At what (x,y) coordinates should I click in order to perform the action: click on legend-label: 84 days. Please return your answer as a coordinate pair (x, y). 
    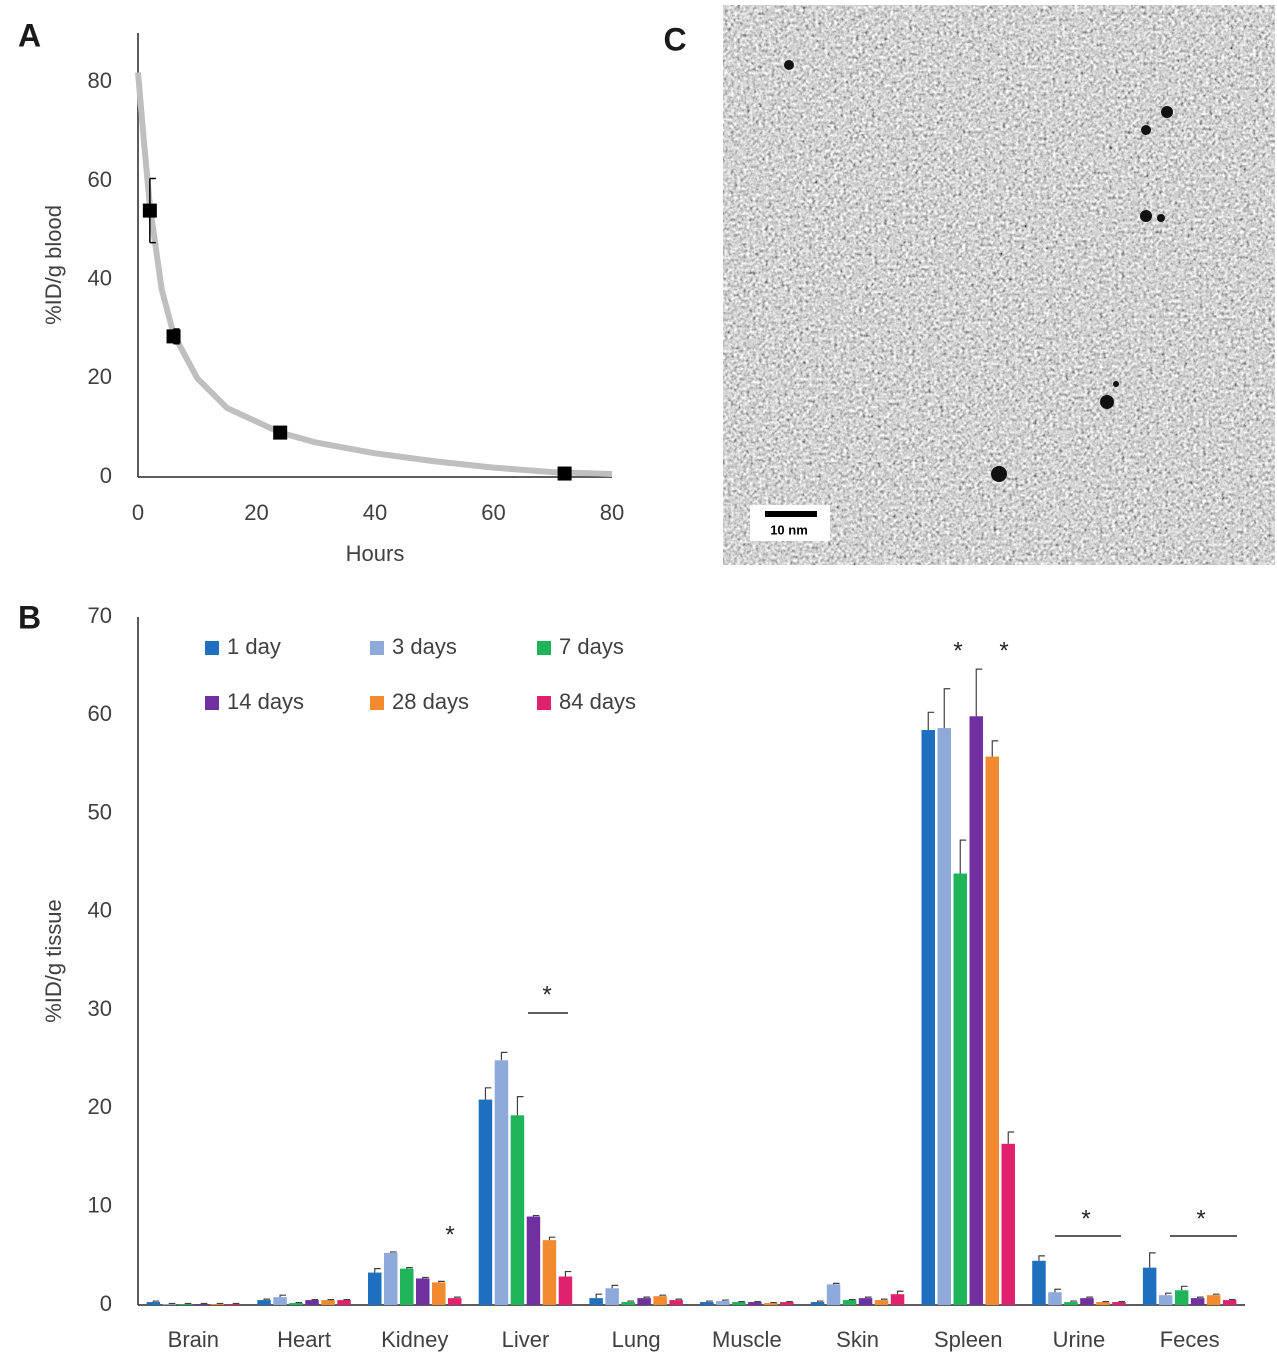
    Looking at the image, I should click on (597, 701).